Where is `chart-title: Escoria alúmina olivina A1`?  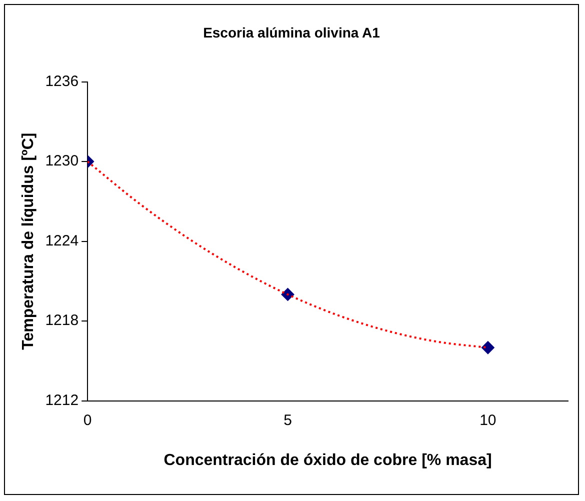
chart-title: Escoria alúmina olivina A1 is located at coordinates (291, 32).